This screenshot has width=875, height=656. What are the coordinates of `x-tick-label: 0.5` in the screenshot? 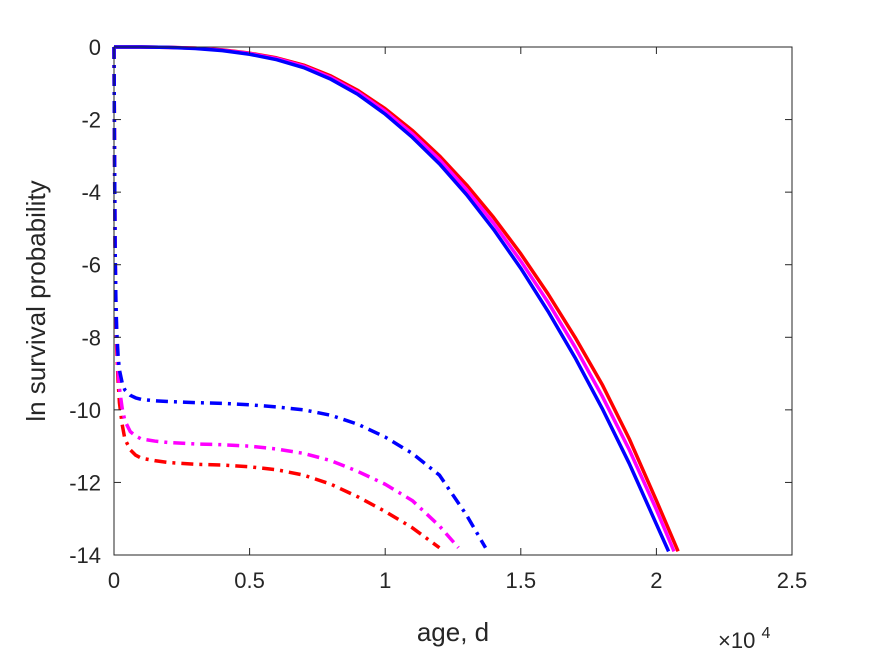 It's located at (249, 580).